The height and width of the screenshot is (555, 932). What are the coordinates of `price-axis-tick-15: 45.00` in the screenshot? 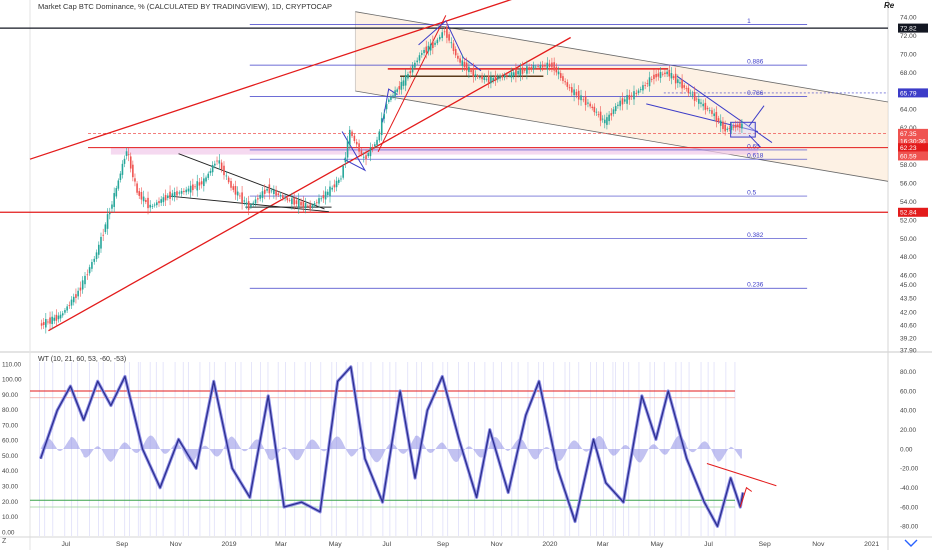 It's located at (908, 285).